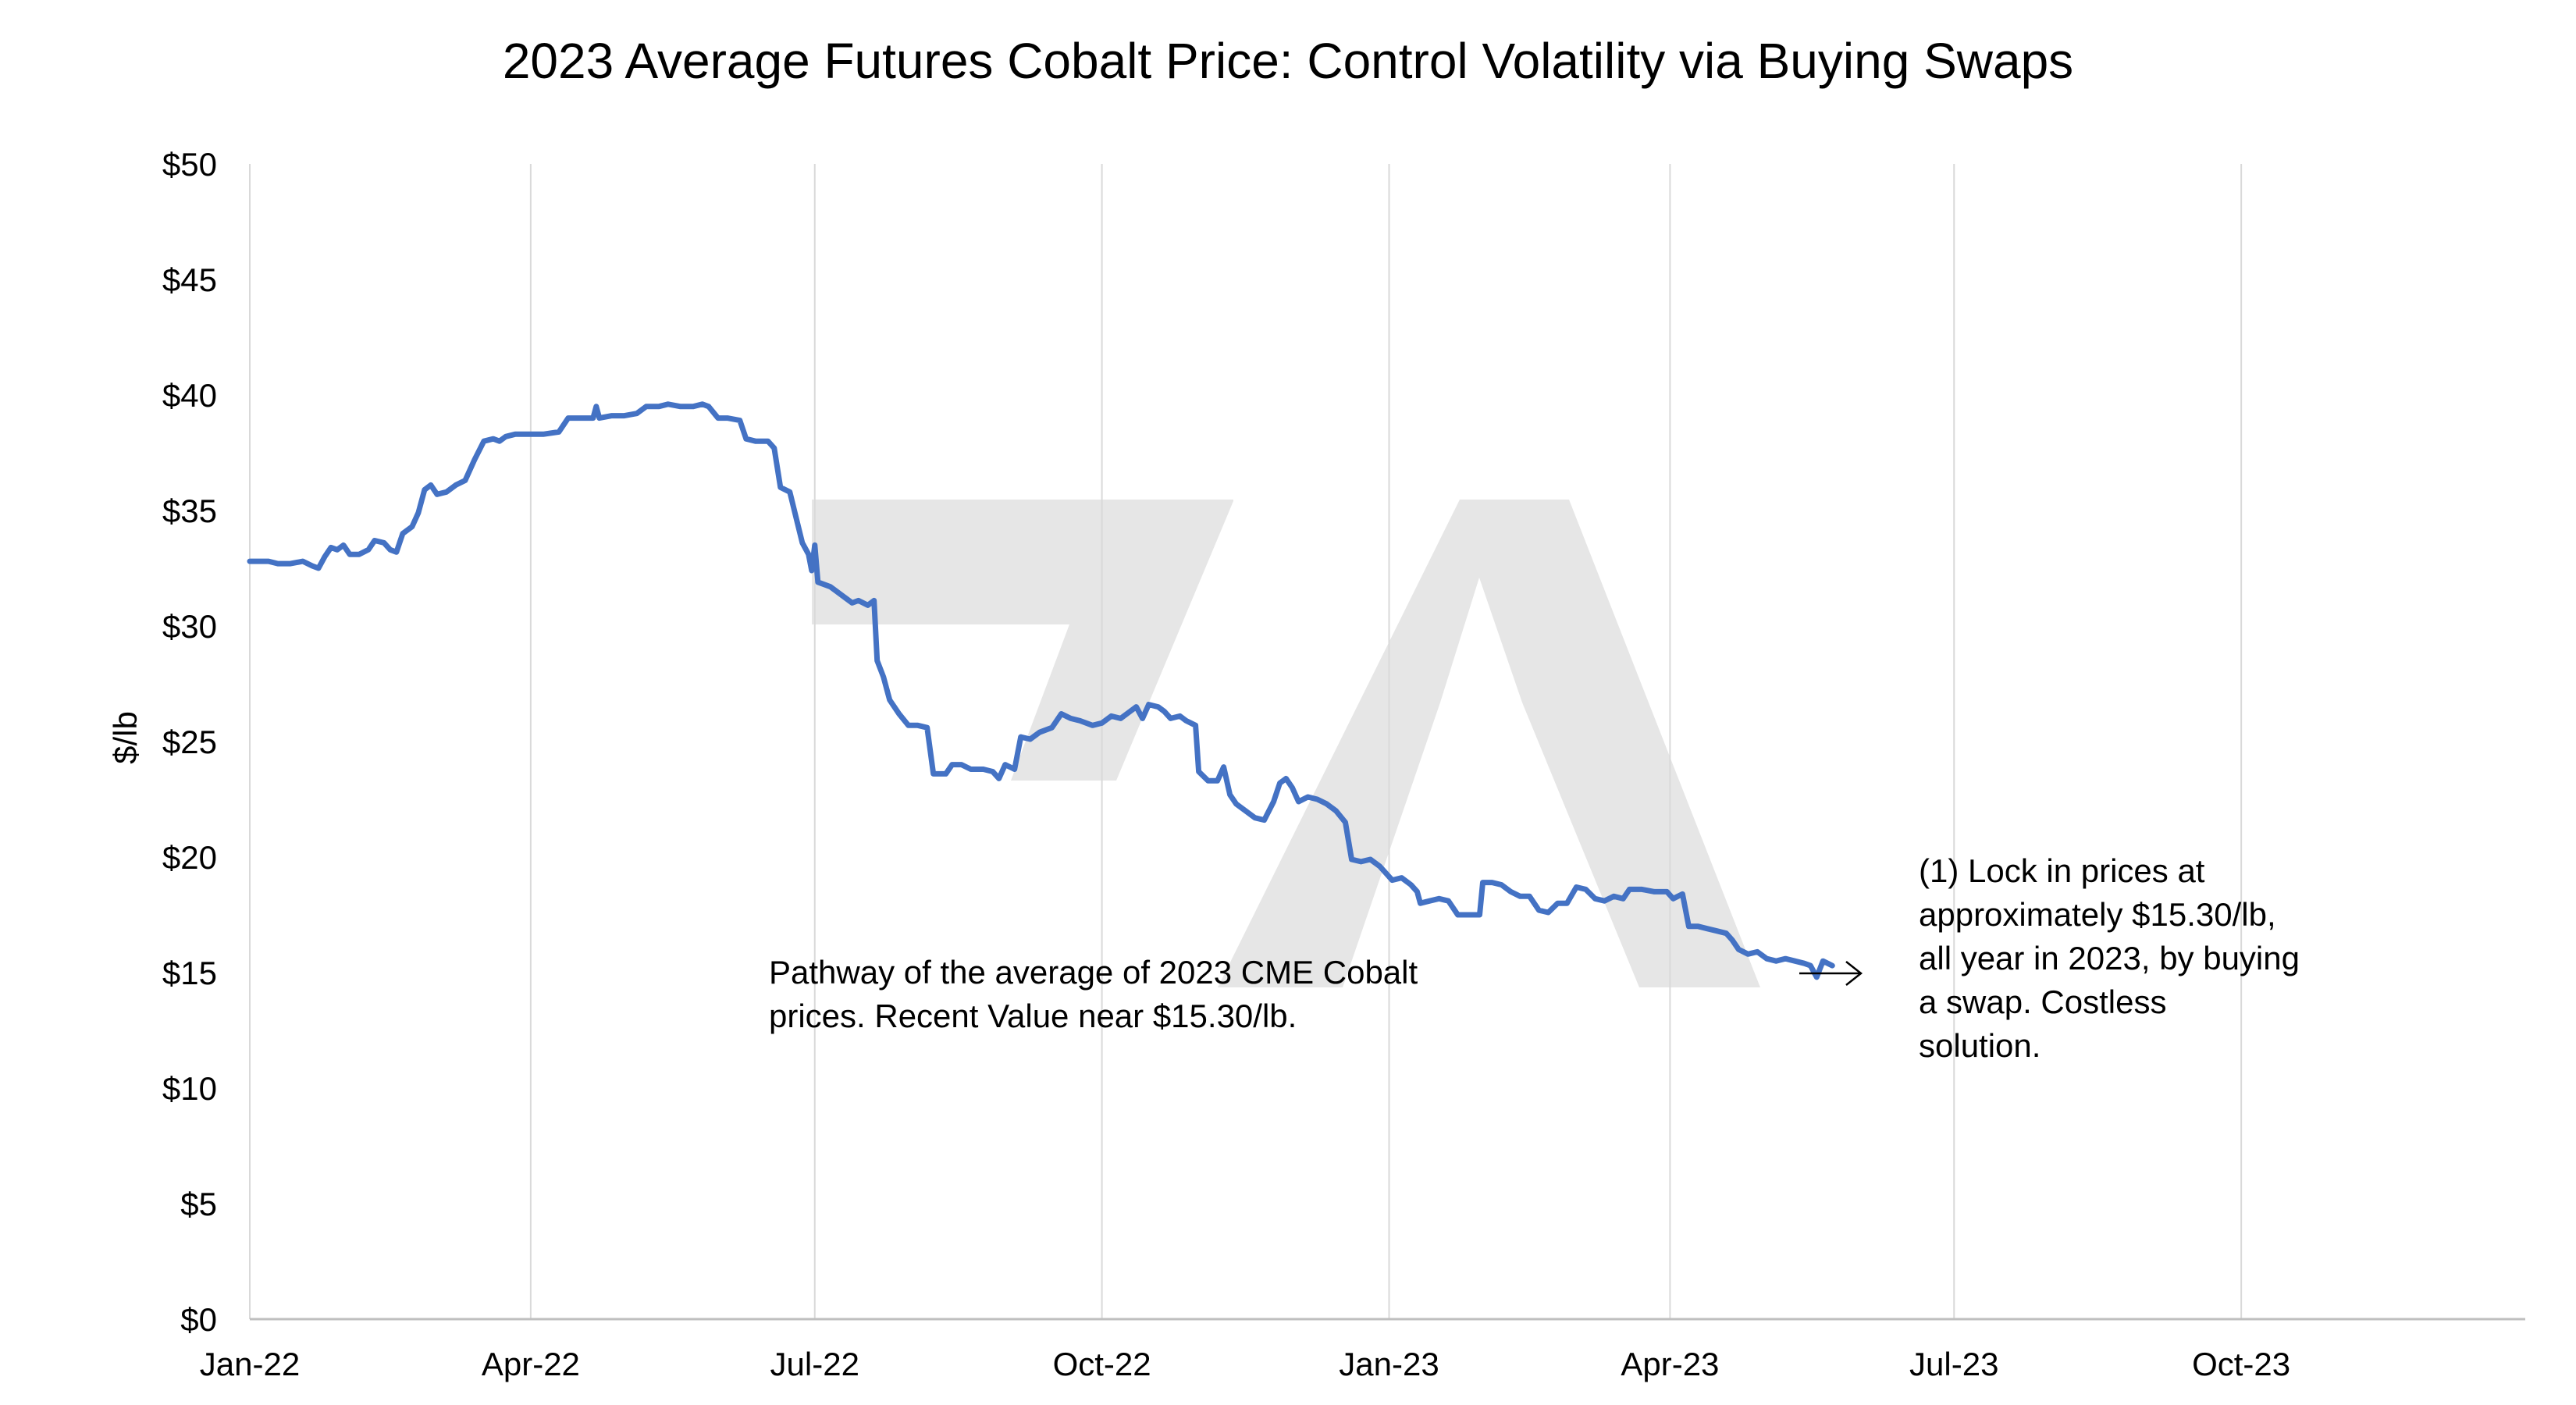 The image size is (2576, 1405). What do you see at coordinates (1489, 744) in the screenshot?
I see `watermark-a-shape` at bounding box center [1489, 744].